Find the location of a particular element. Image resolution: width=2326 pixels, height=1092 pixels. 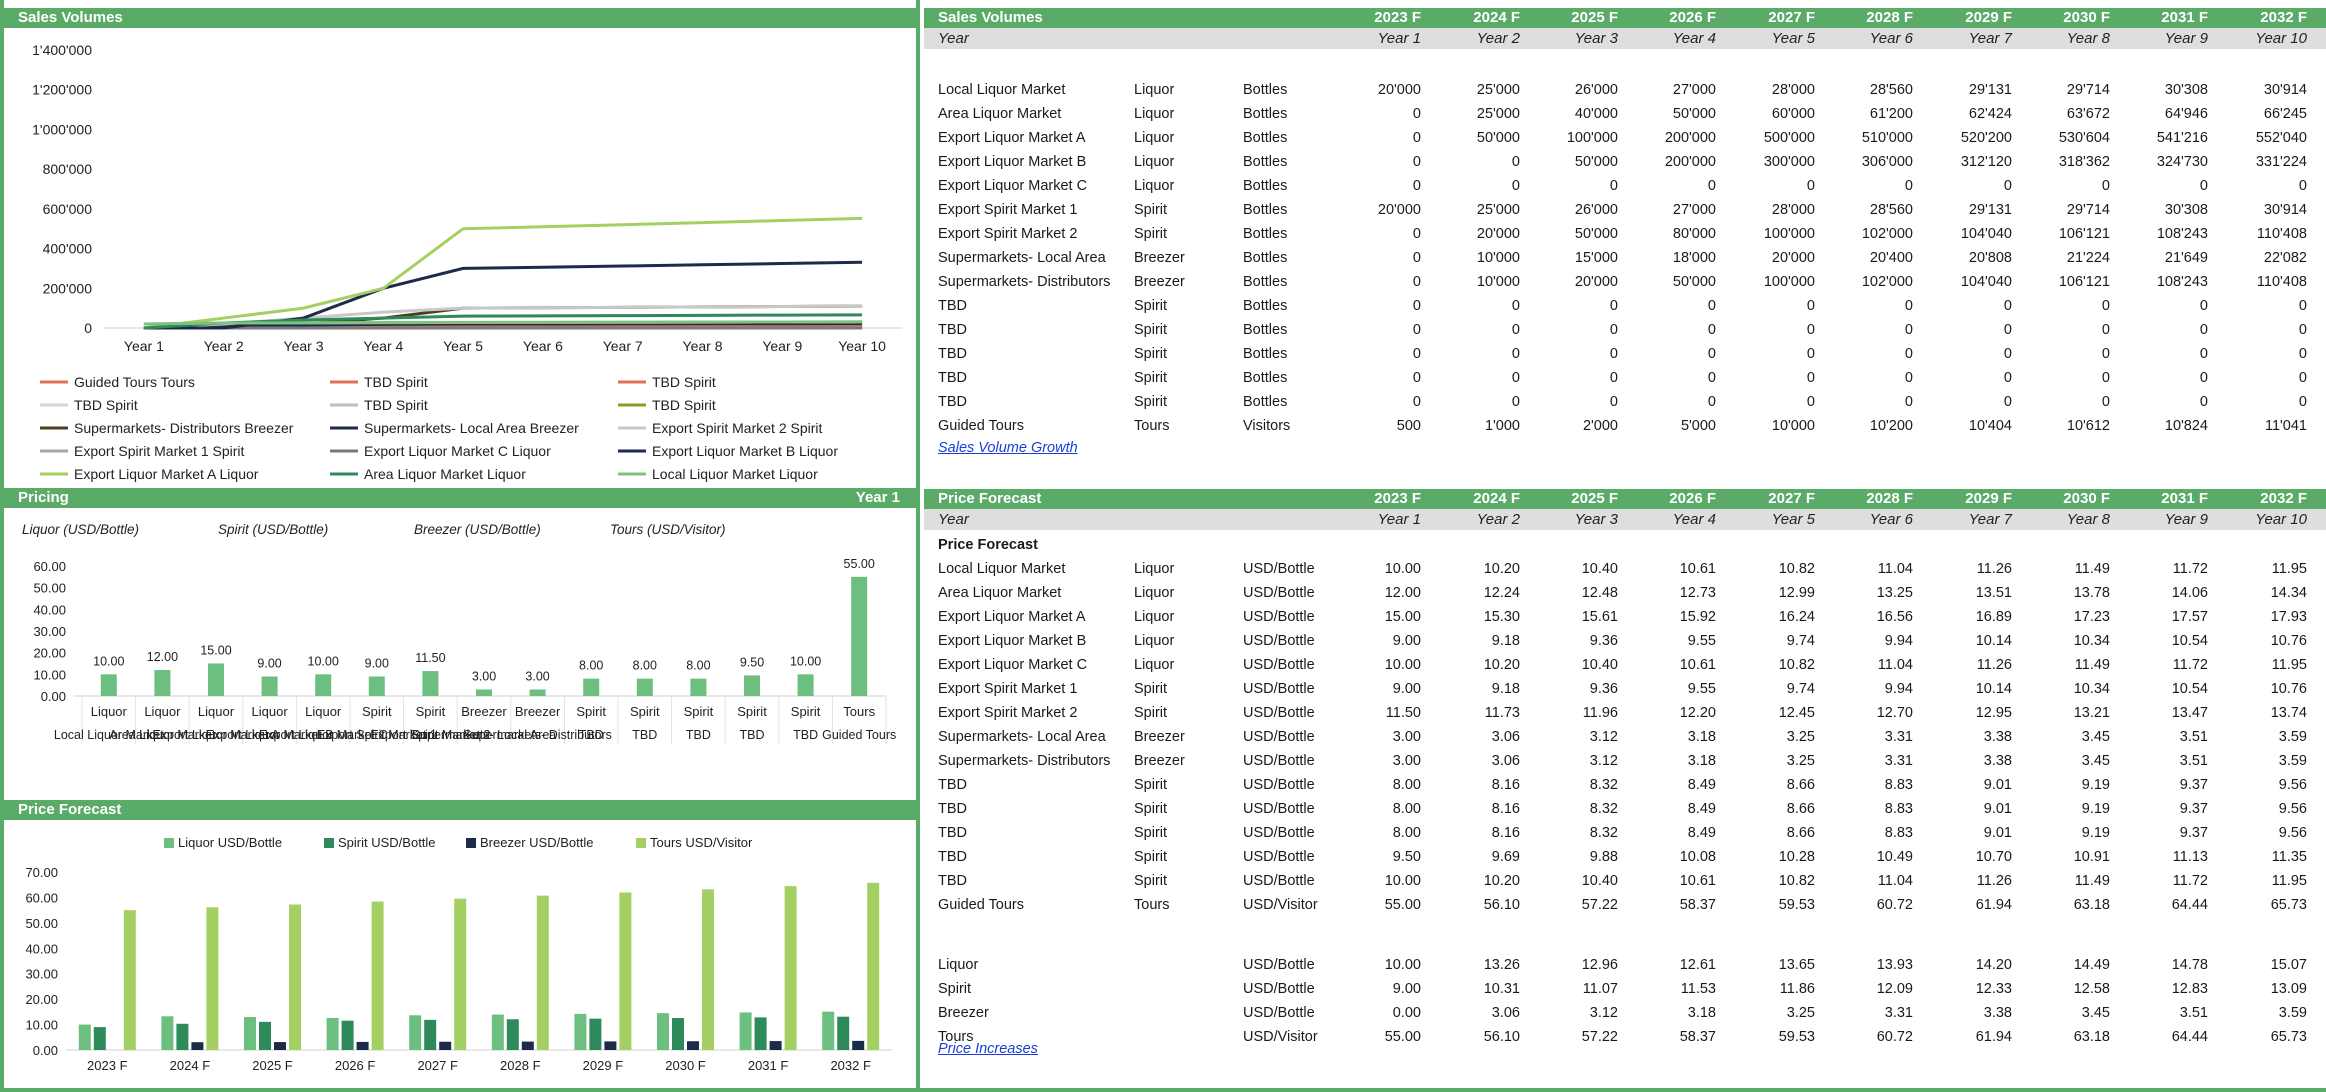

left-border is located at coordinates (2, 546).